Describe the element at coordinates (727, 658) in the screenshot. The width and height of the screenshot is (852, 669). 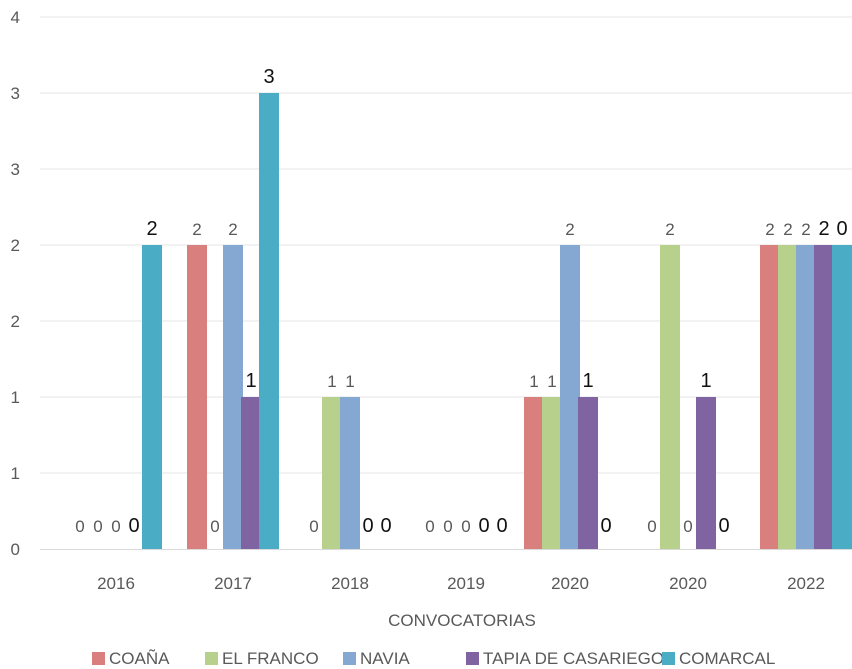
I see `legend-label: COMARCAL` at that location.